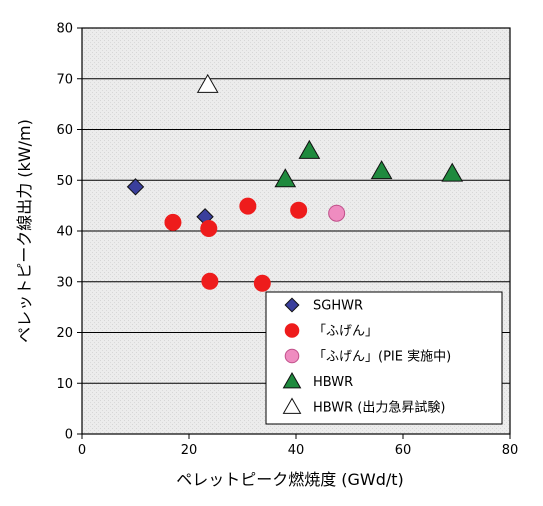 The image size is (543, 506). What do you see at coordinates (82, 450) in the screenshot?
I see `x-tick-label: 0` at bounding box center [82, 450].